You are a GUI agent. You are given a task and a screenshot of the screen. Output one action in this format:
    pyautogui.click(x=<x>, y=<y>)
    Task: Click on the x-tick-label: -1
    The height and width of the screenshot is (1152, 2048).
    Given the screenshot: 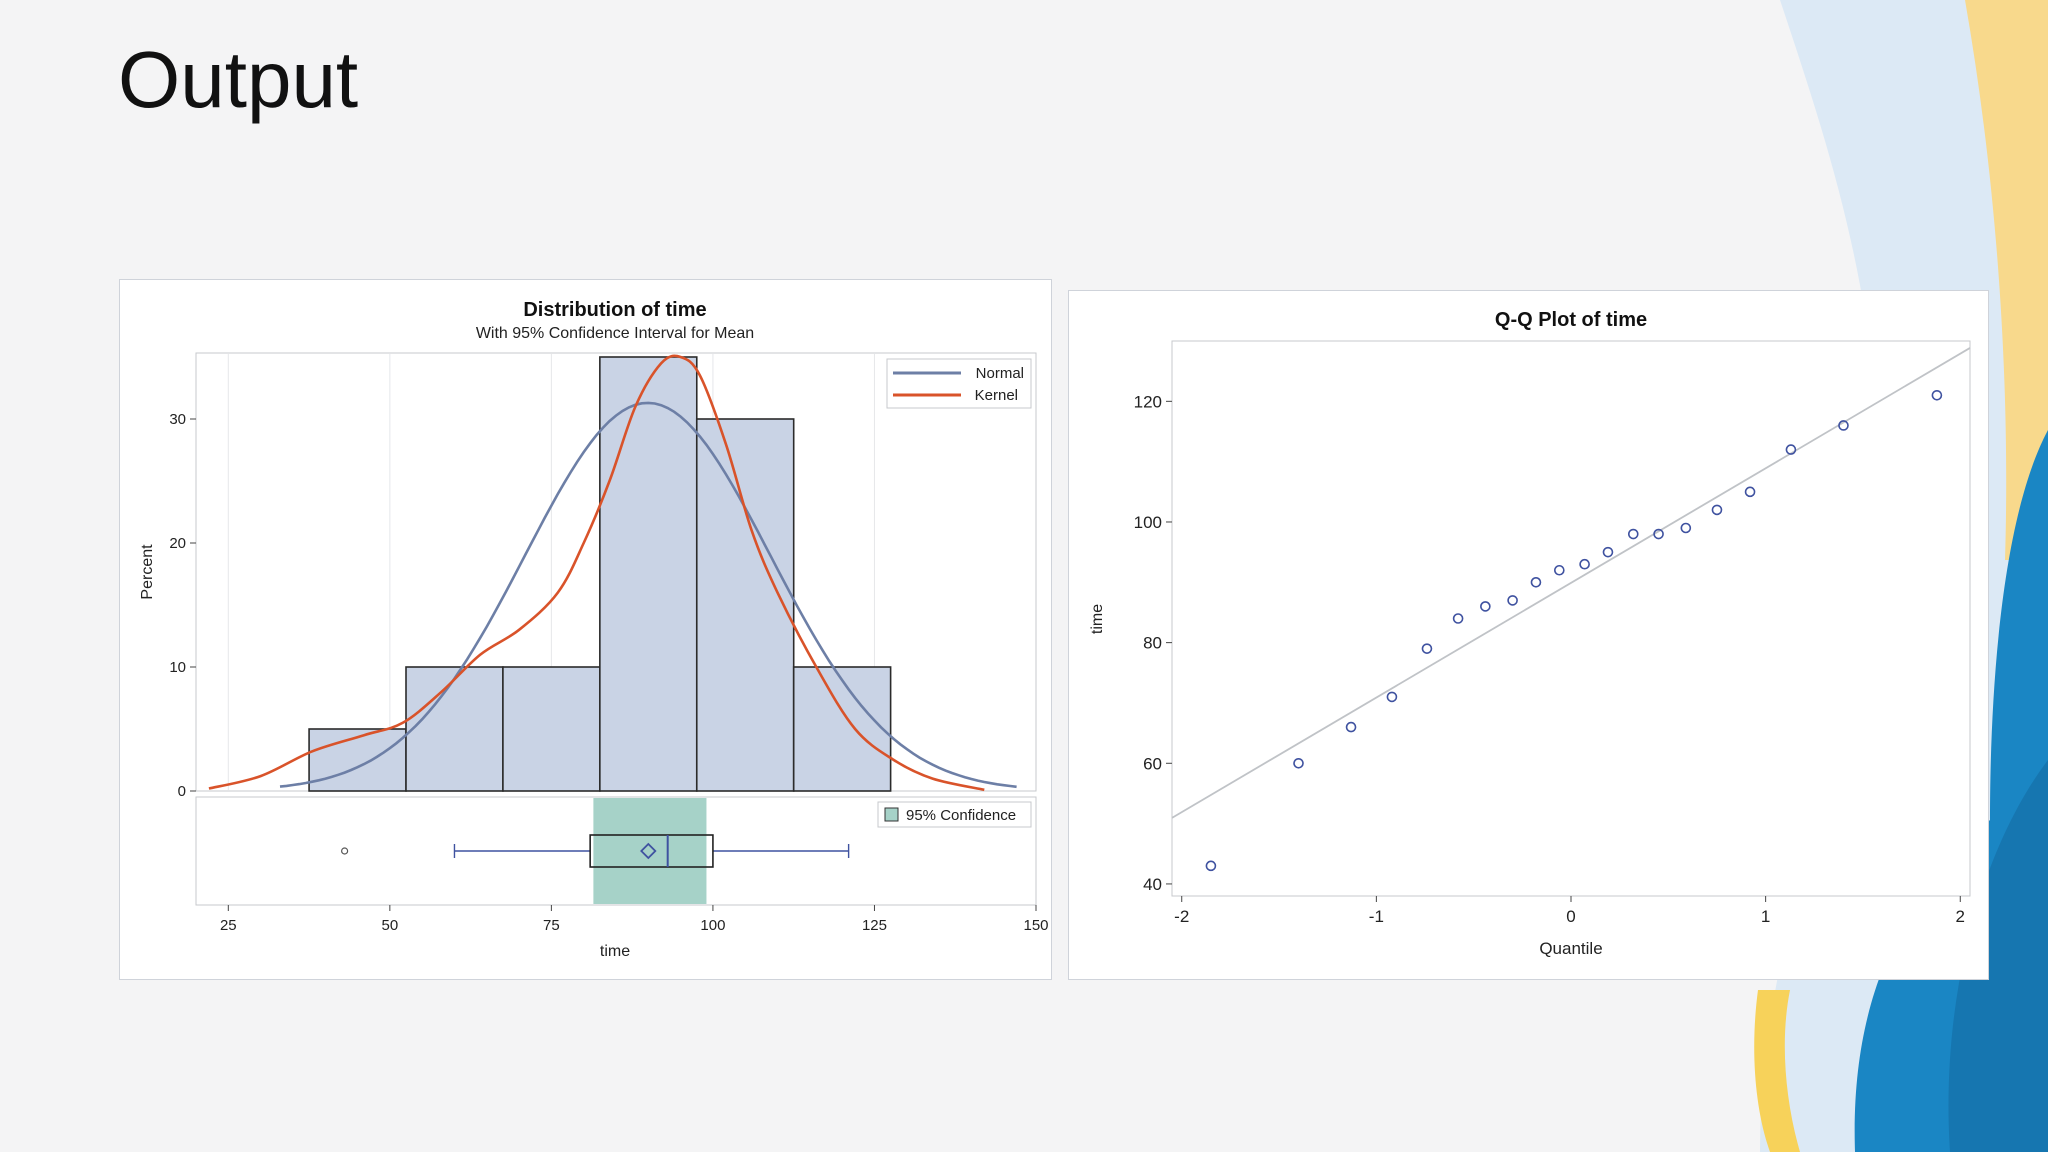 What is the action you would take?
    pyautogui.click(x=1376, y=916)
    